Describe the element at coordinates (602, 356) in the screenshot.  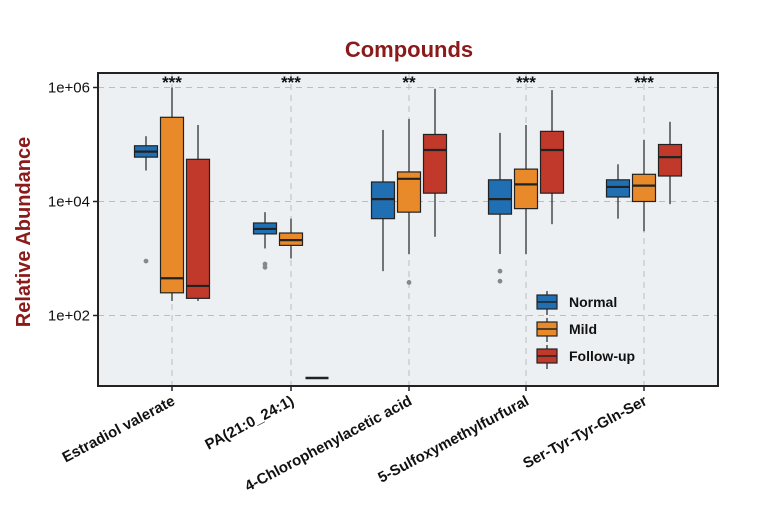
I see `legend-label-2: Follow-up` at that location.